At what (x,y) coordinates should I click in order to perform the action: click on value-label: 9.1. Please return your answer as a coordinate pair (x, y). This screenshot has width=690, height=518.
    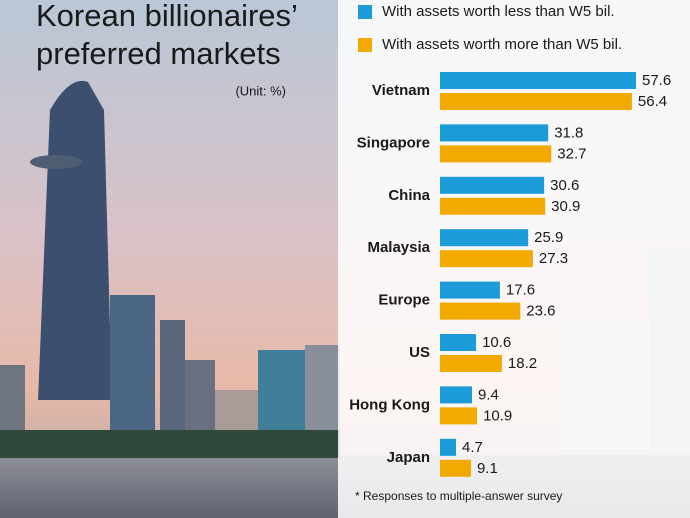
    Looking at the image, I should click on (487, 468).